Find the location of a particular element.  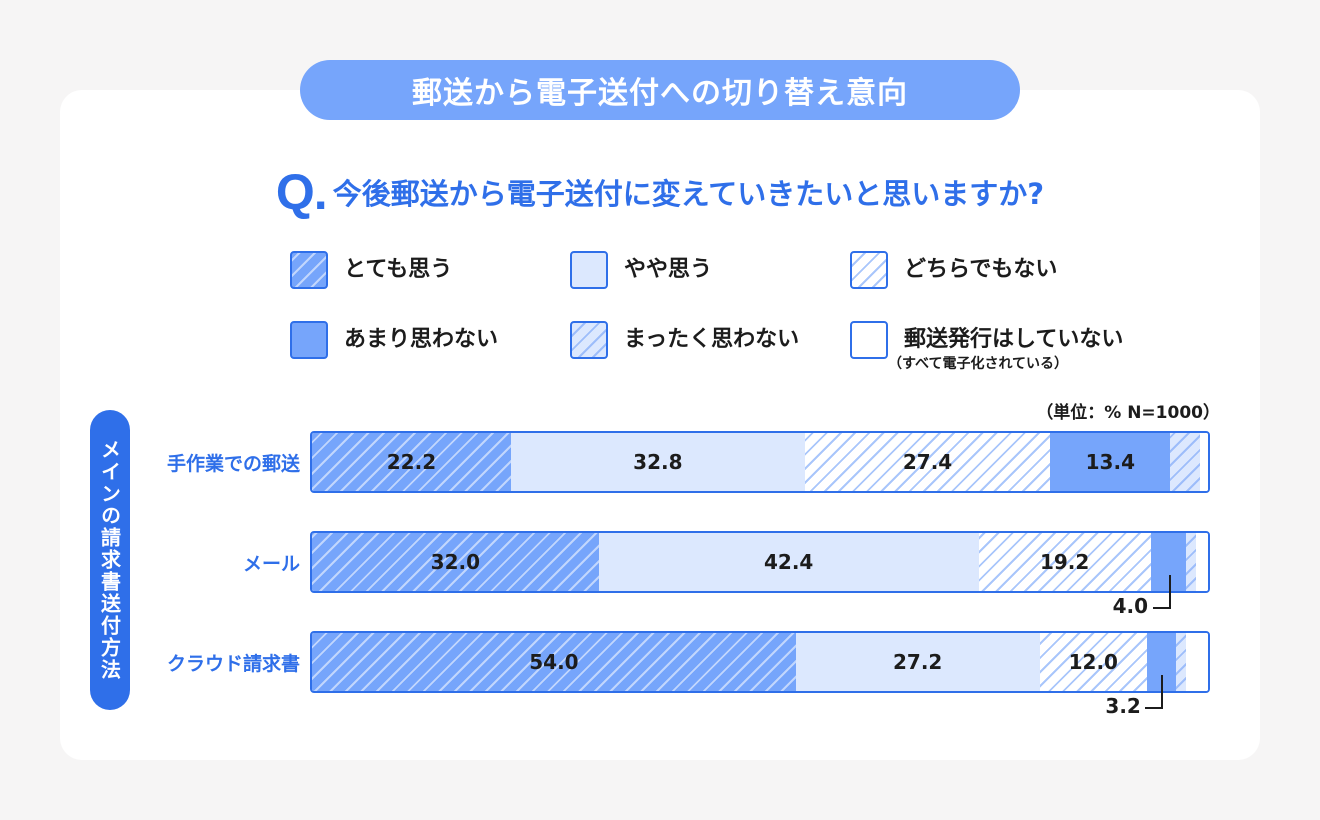

legend-label: とても思う is located at coordinates (398, 269).